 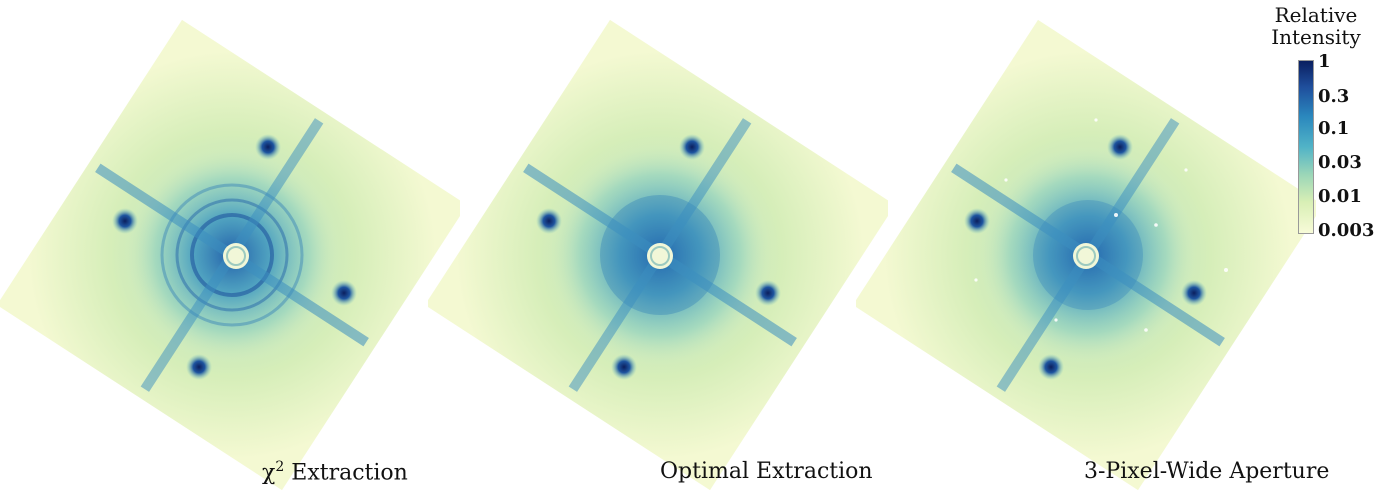 What do you see at coordinates (1306, 147) in the screenshot?
I see `colorbar` at bounding box center [1306, 147].